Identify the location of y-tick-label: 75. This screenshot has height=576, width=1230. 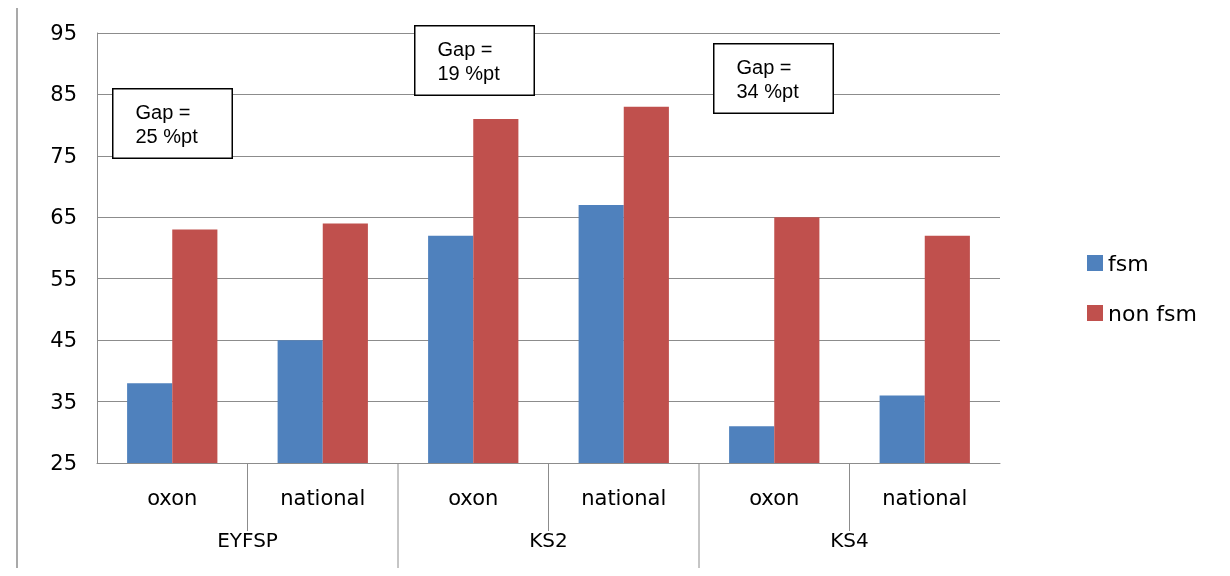
(63, 155).